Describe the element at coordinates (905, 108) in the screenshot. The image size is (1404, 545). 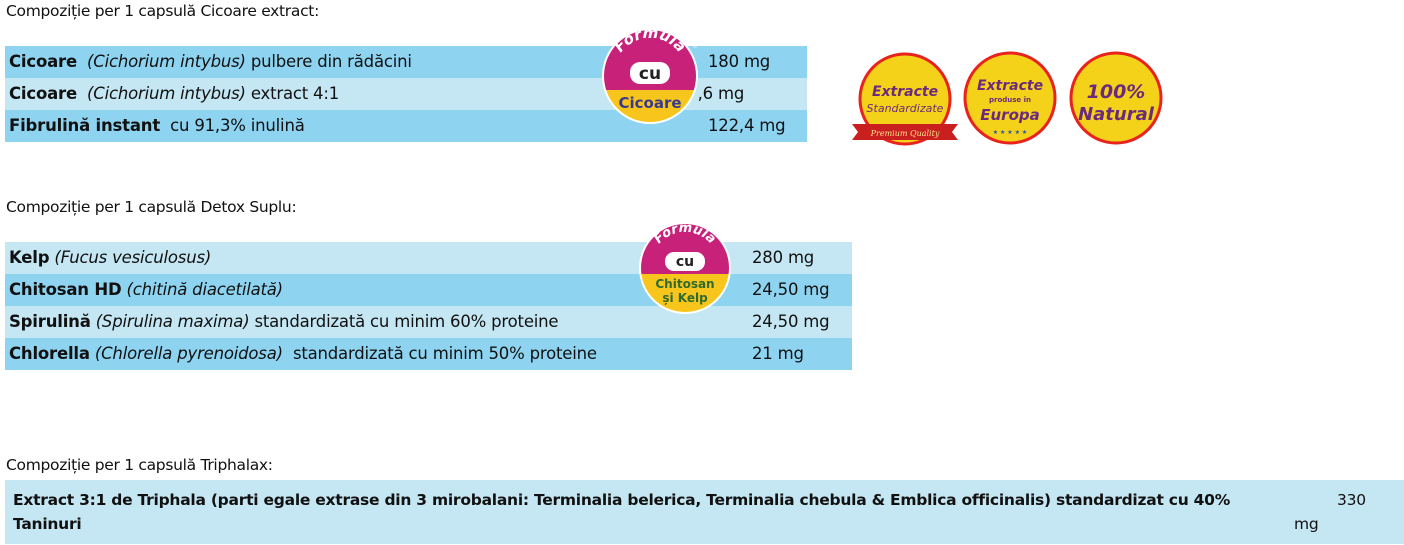
I see `svg-text: Standardizate` at that location.